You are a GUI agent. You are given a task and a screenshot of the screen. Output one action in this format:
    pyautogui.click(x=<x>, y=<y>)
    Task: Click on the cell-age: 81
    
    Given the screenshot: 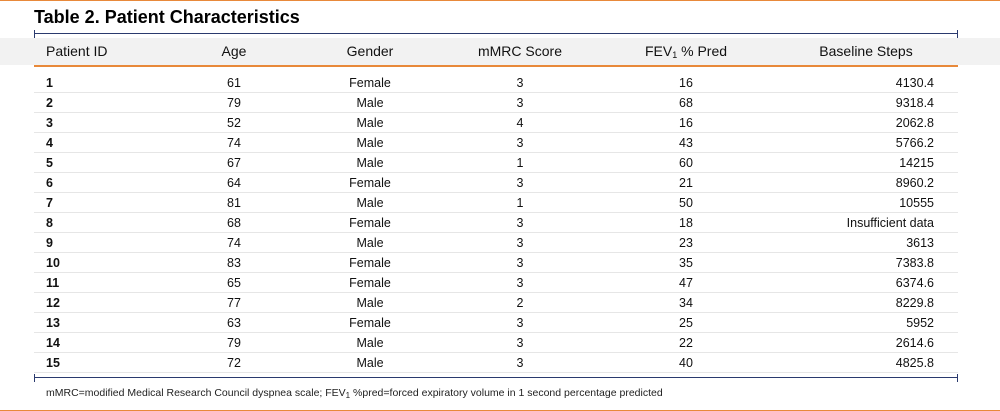 What is the action you would take?
    pyautogui.click(x=234, y=203)
    